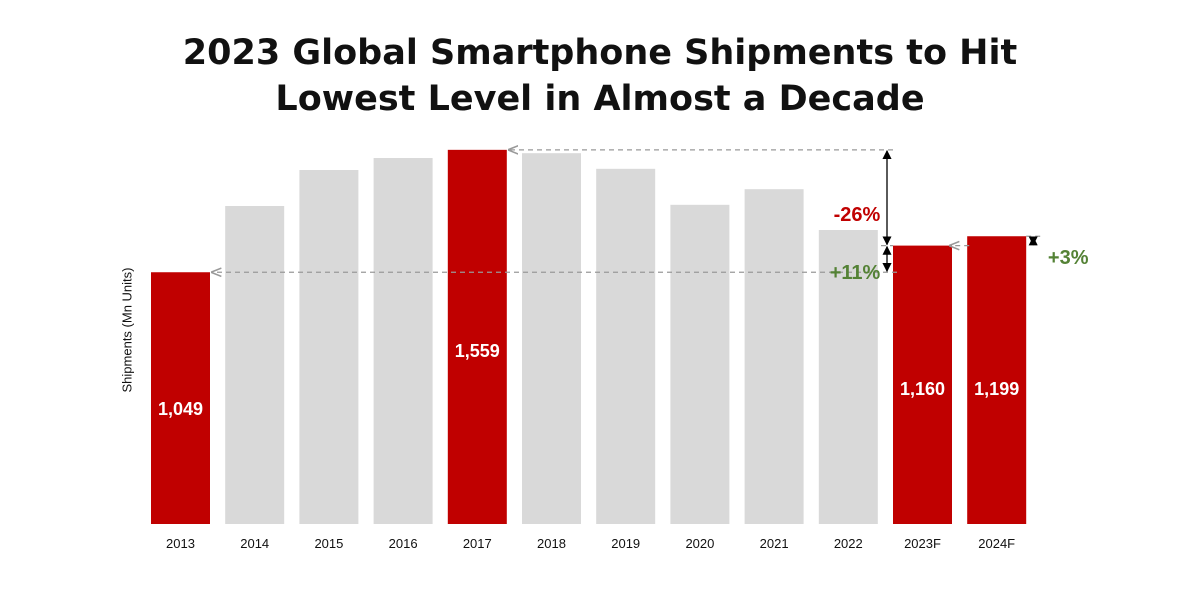 This screenshot has height=600, width=1200. Describe the element at coordinates (477, 336) in the screenshot. I see `bar-2017` at that location.